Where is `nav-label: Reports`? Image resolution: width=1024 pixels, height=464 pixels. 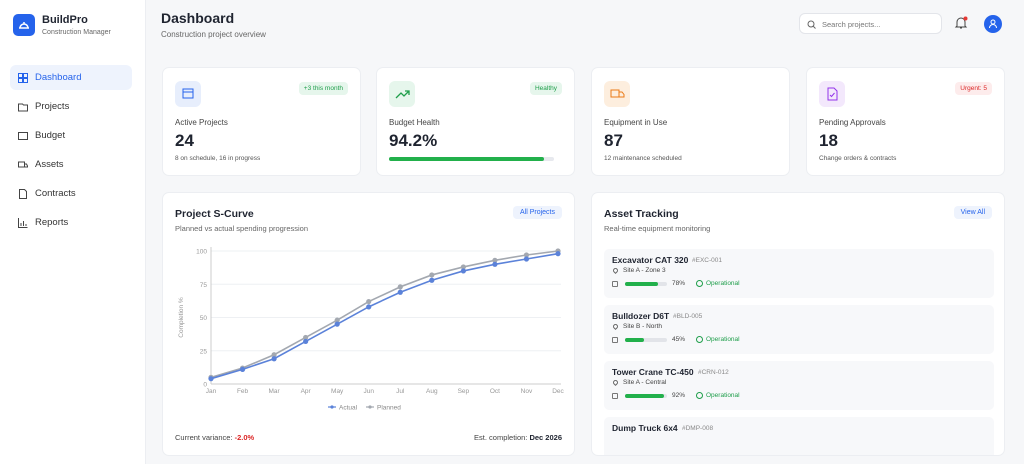 nav-label: Reports is located at coordinates (52, 222).